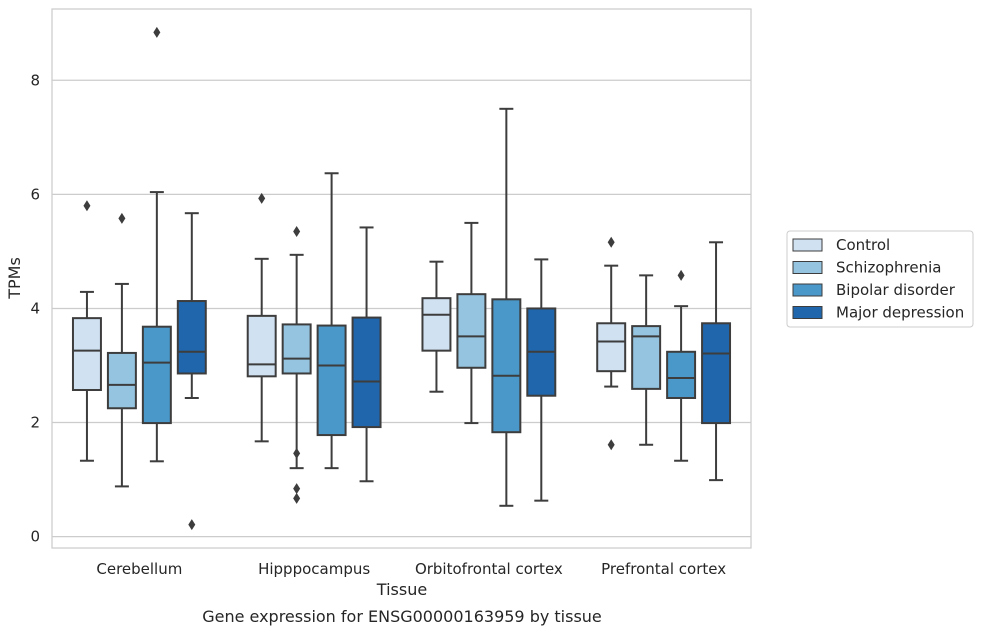 Image resolution: width=983 pixels, height=634 pixels. I want to click on y-tick-label: 6, so click(35, 194).